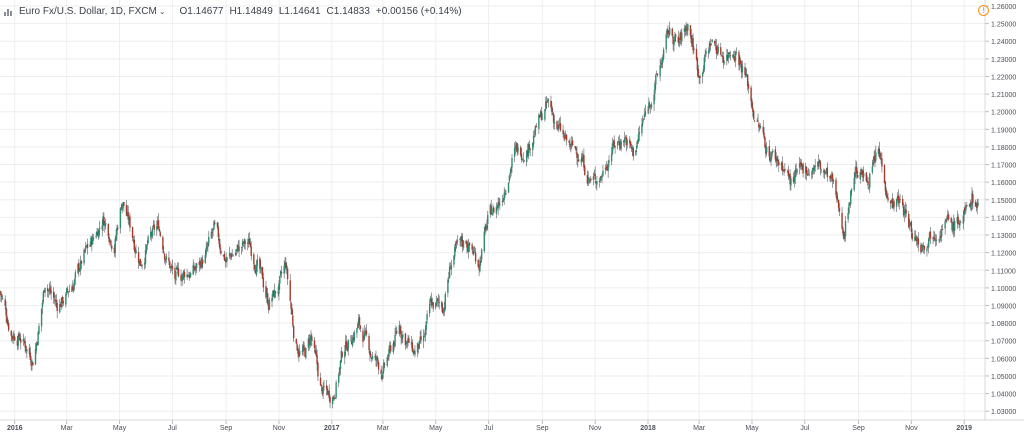 This screenshot has width=1024, height=438. I want to click on chevron-down-icon: ⌄, so click(162, 11).